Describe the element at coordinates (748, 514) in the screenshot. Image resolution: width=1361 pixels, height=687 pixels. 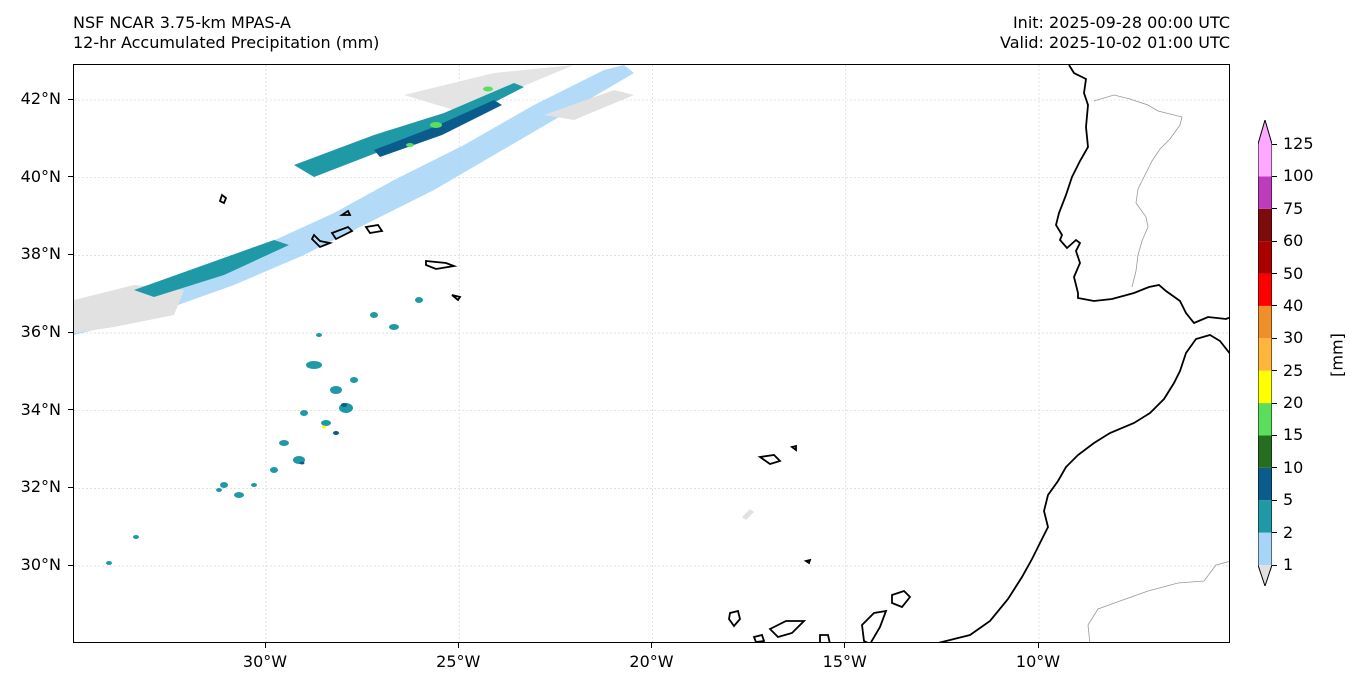
I see `precip-grey-canaries` at that location.